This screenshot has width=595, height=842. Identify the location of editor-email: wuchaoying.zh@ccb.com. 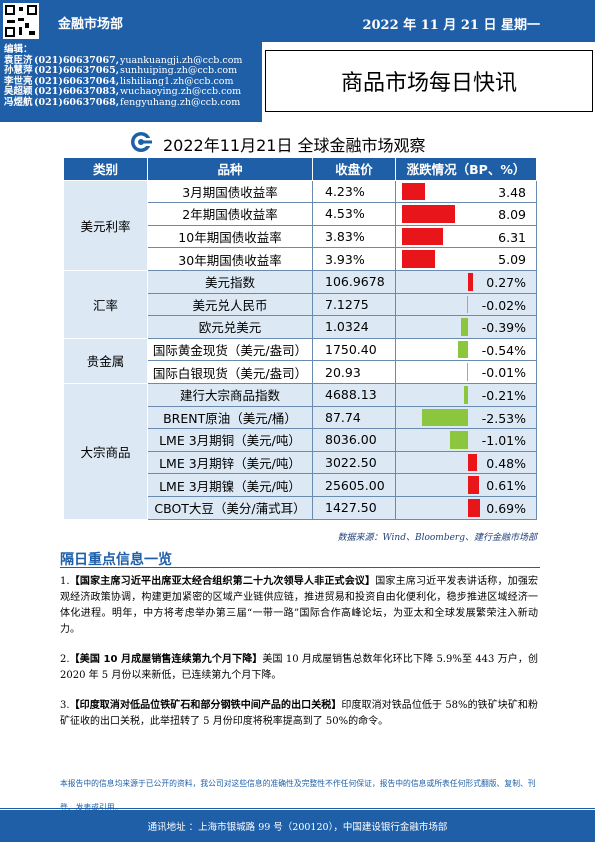
(181, 92).